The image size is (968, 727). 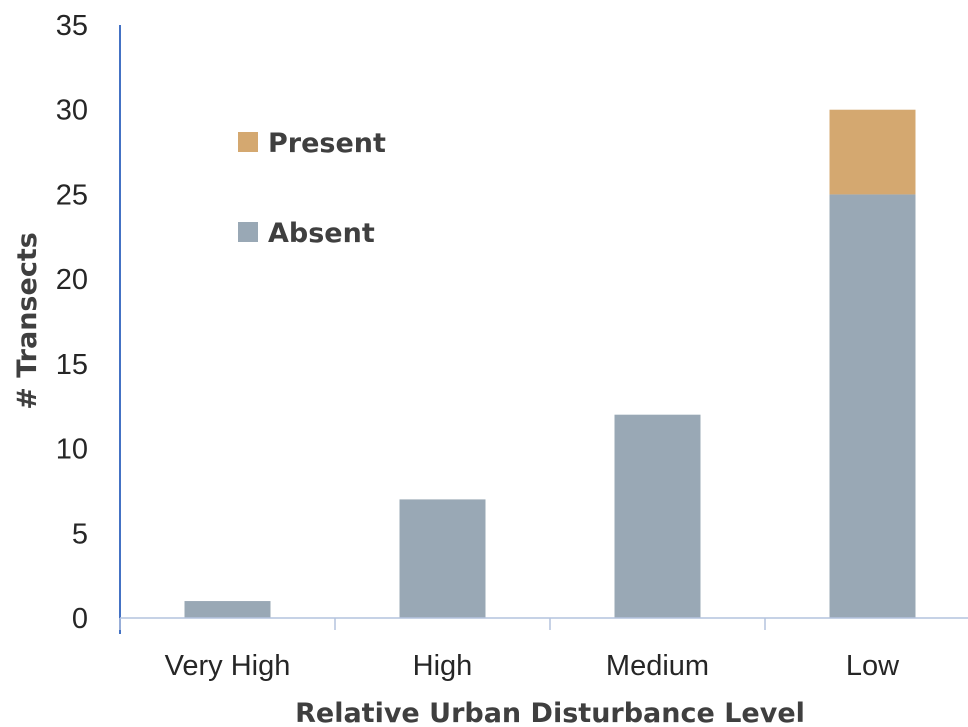 What do you see at coordinates (321, 233) in the screenshot?
I see `legend-label-absent: Absent` at bounding box center [321, 233].